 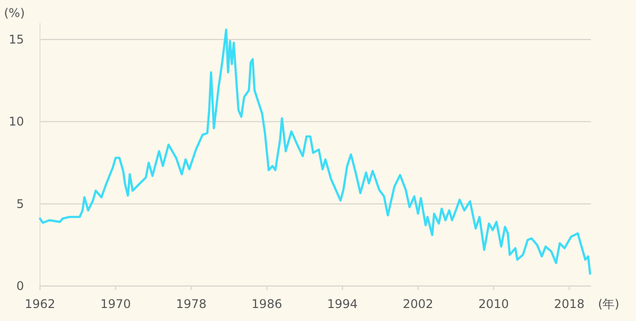 What do you see at coordinates (418, 304) in the screenshot?
I see `x-tick-label: 2002` at bounding box center [418, 304].